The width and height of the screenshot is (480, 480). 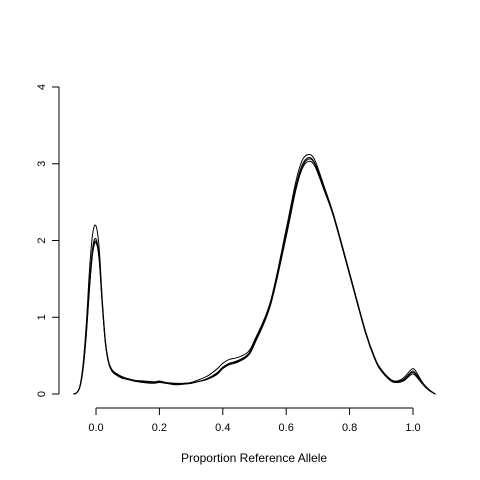 What do you see at coordinates (349, 428) in the screenshot?
I see `x-tick-label: 0.8` at bounding box center [349, 428].